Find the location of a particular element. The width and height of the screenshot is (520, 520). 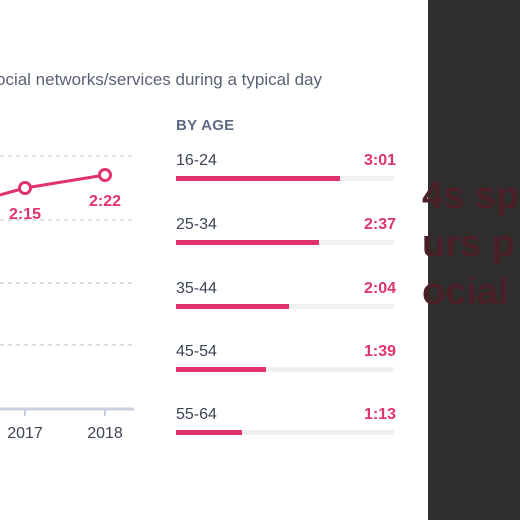

age-label: 45-54 is located at coordinates (196, 351).